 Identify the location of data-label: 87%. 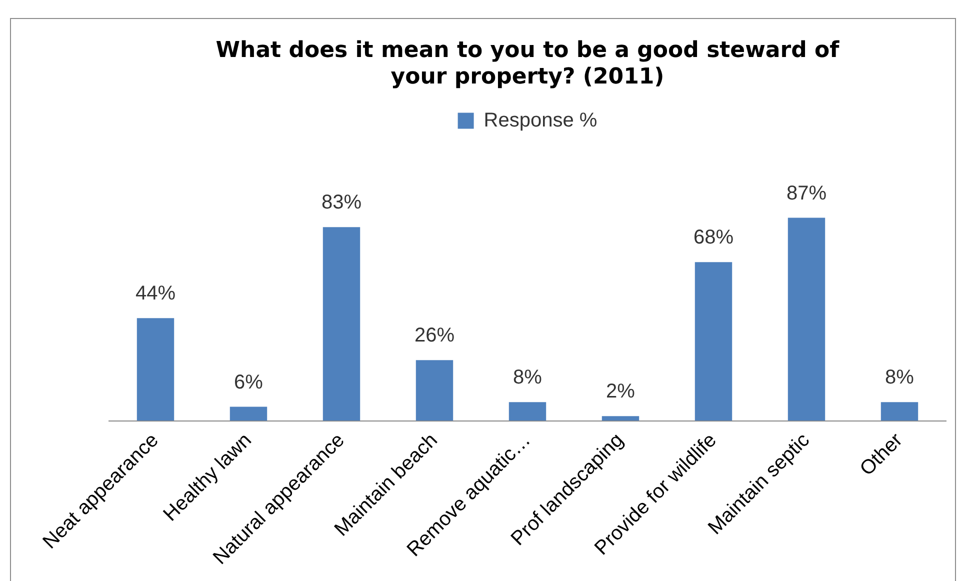
(806, 193).